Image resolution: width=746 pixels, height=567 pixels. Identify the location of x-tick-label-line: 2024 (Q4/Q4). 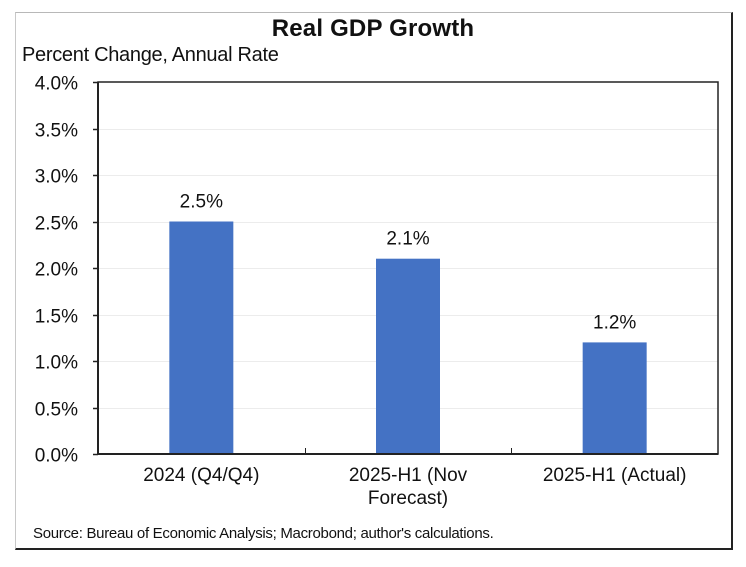
(201, 475).